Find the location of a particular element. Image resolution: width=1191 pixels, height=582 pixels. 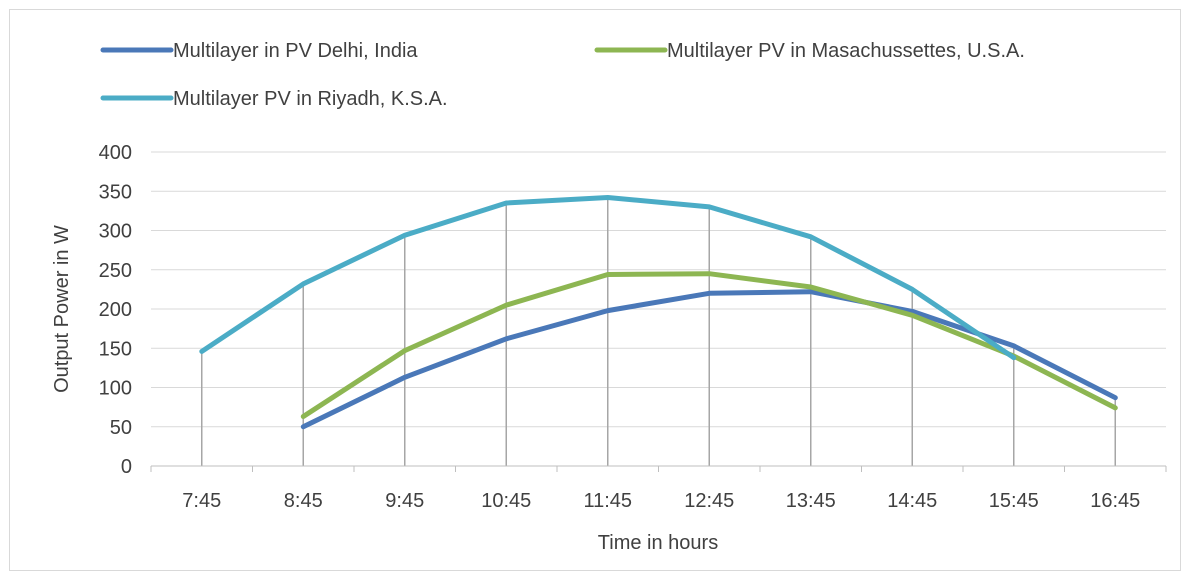

x-tick-label-11-45: 11:45 is located at coordinates (607, 501).